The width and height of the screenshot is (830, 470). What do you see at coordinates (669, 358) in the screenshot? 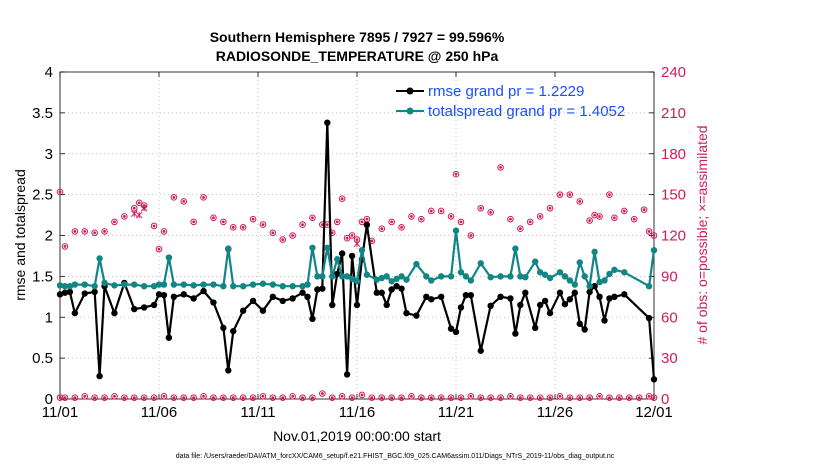
I see `y-right-tick-label: 30` at bounding box center [669, 358].